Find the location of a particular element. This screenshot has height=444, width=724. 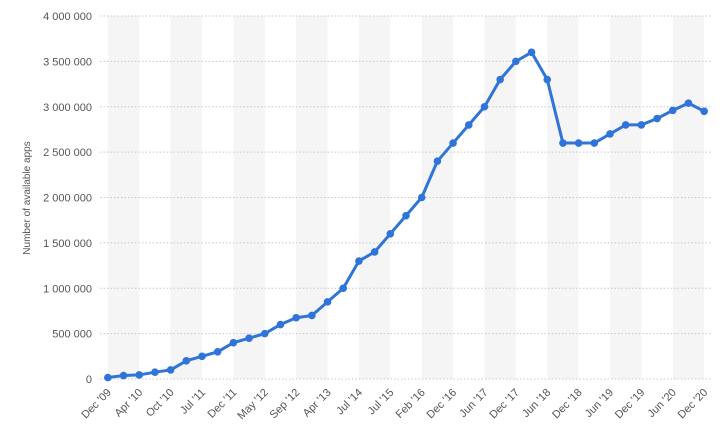

x-tick-label: Jul '14 is located at coordinates (349, 402).